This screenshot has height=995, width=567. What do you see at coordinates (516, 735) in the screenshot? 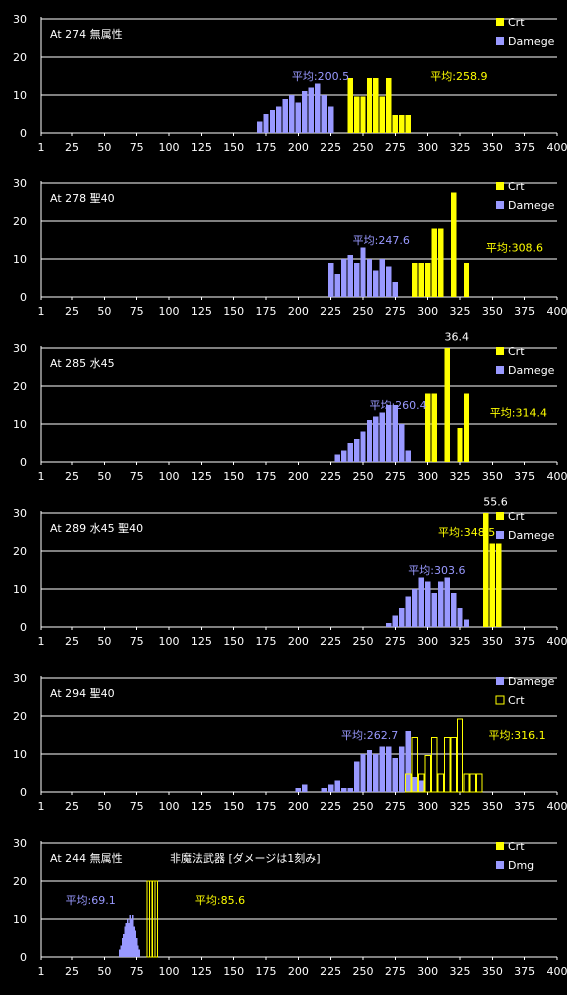
I see `annotation-label: 平均:316.1` at bounding box center [516, 735].